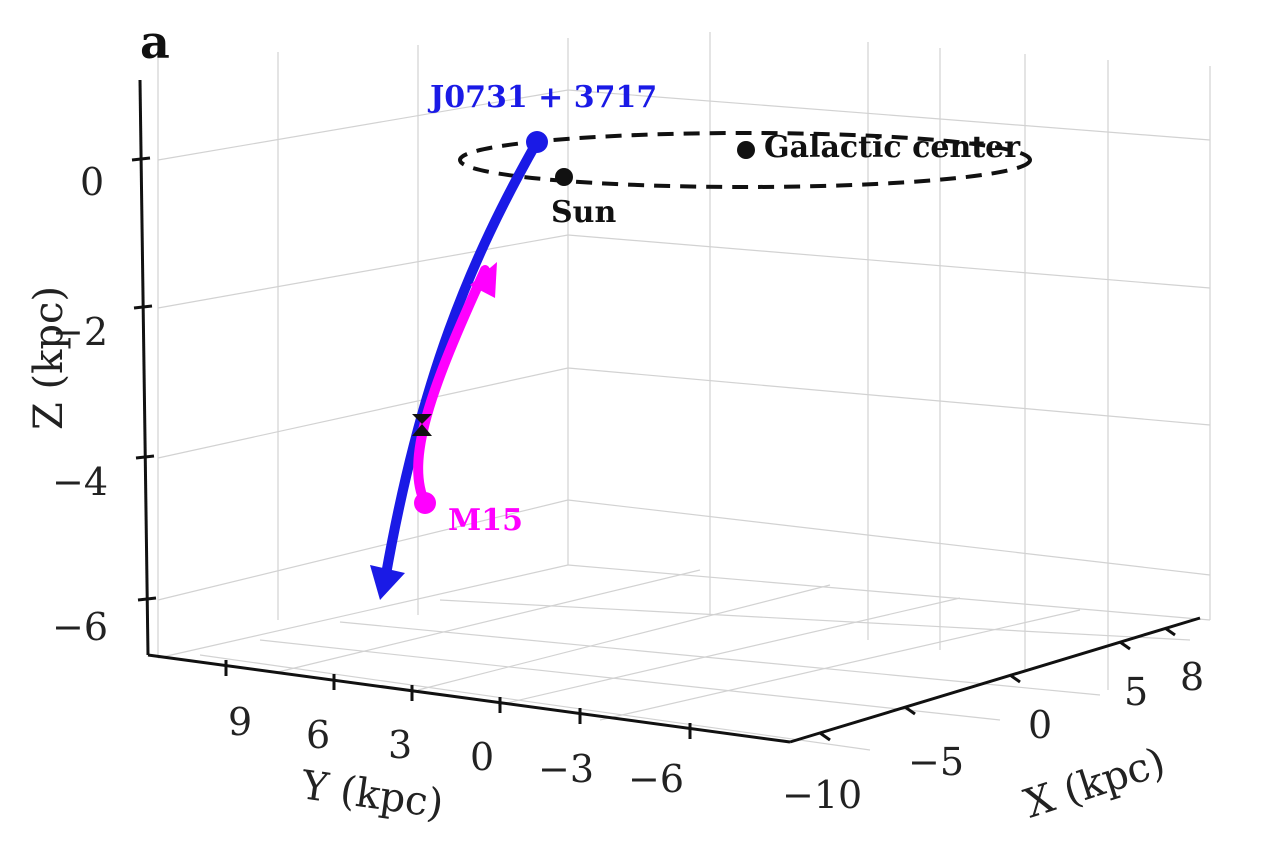  What do you see at coordinates (583, 212) in the screenshot?
I see `annotation-sun: Sun` at bounding box center [583, 212].